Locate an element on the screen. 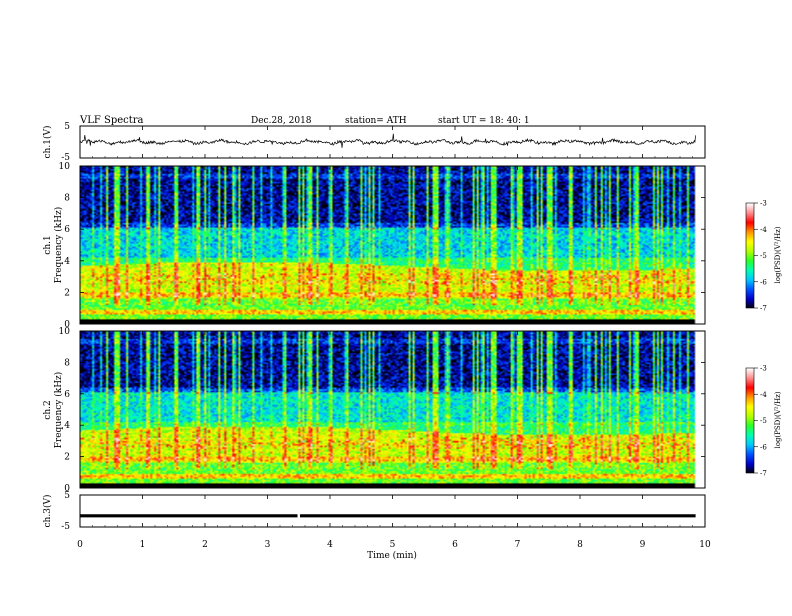 Image resolution: width=792 pixels, height=616 pixels. ch2-cb-tick-label: -3 is located at coordinates (763, 369).